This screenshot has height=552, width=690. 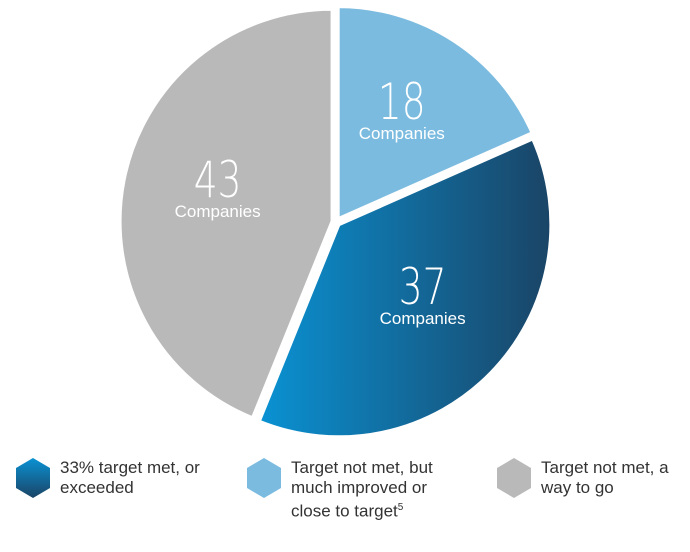 I want to click on legend-text: Target not met, a way to go, so click(x=605, y=477).